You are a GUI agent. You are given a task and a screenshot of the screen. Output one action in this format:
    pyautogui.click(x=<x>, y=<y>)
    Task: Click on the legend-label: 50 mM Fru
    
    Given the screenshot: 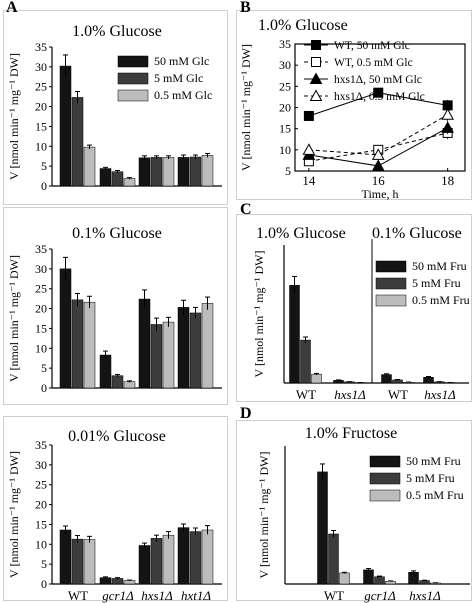 What is the action you would take?
    pyautogui.click(x=433, y=461)
    